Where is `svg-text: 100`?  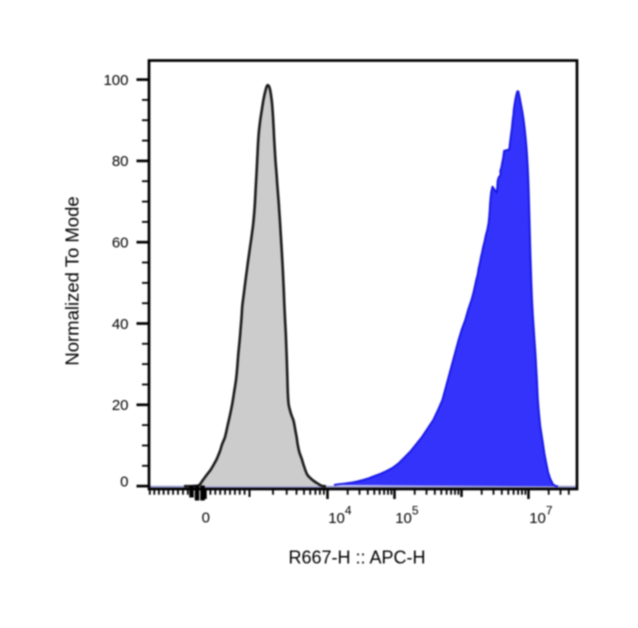
svg-text: 100 is located at coordinates (115, 80).